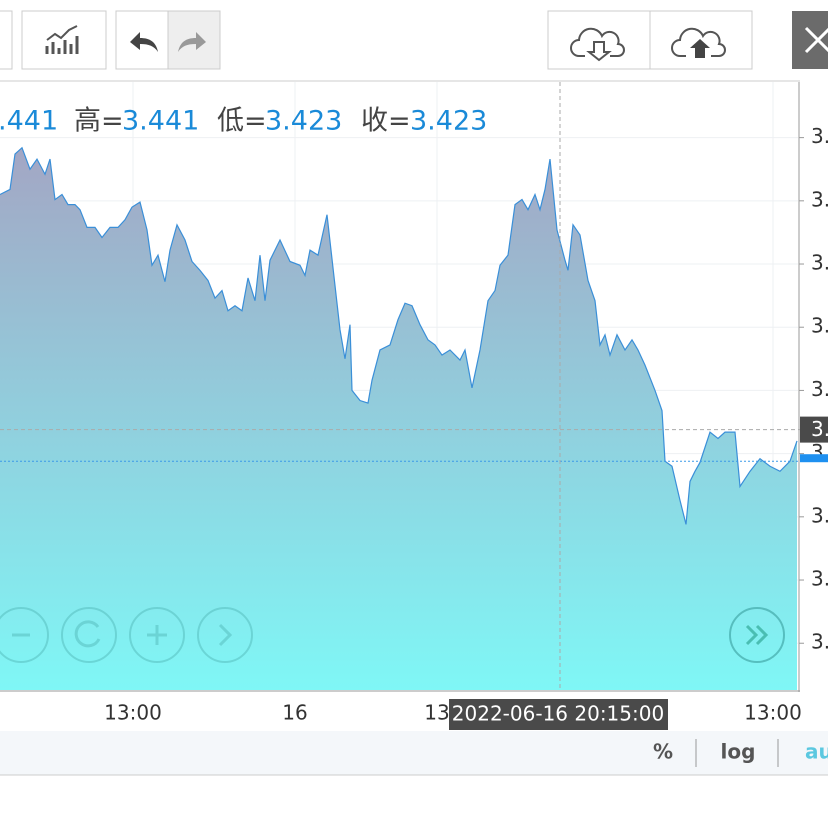 This screenshot has height=832, width=828. Describe the element at coordinates (701, 40) in the screenshot. I see `upload-button` at that location.